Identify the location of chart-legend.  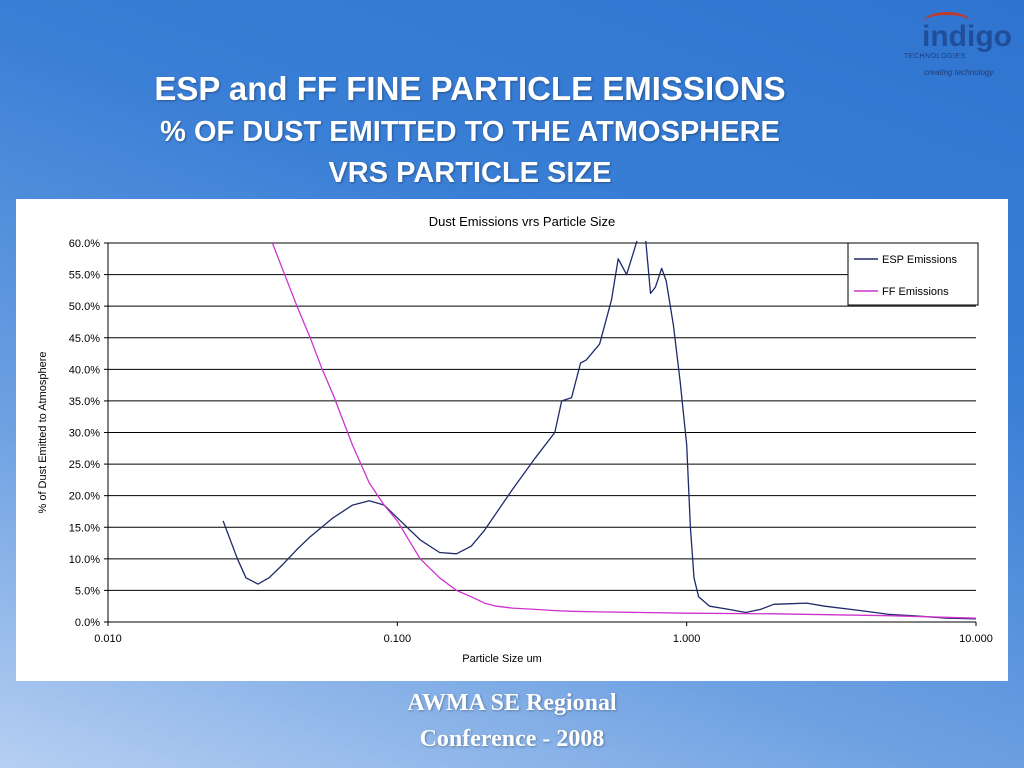
(913, 274).